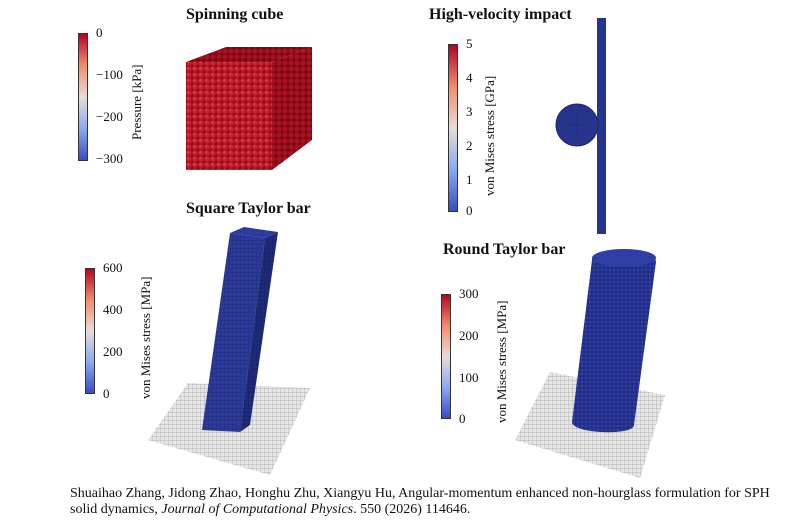 The image size is (800, 529). I want to click on colorbar-tick: 100, so click(469, 377).